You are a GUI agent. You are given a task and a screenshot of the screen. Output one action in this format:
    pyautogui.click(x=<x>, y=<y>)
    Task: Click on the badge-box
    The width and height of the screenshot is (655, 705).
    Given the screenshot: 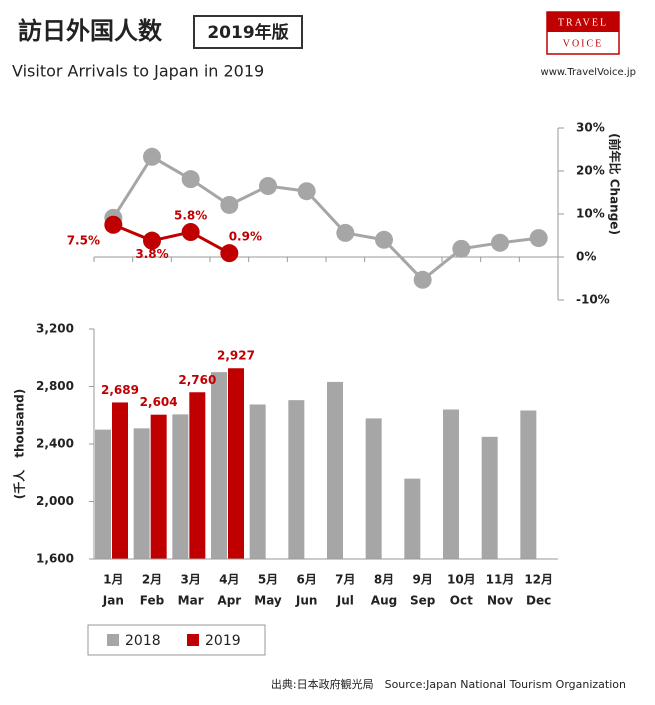 What is the action you would take?
    pyautogui.click(x=248, y=32)
    